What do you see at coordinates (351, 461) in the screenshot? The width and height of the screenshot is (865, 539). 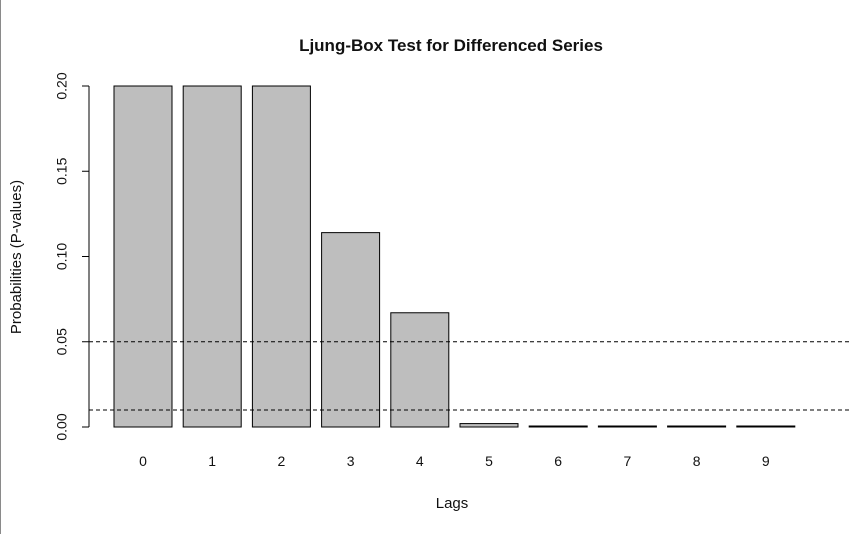 I see `x-tick-label: 3` at bounding box center [351, 461].